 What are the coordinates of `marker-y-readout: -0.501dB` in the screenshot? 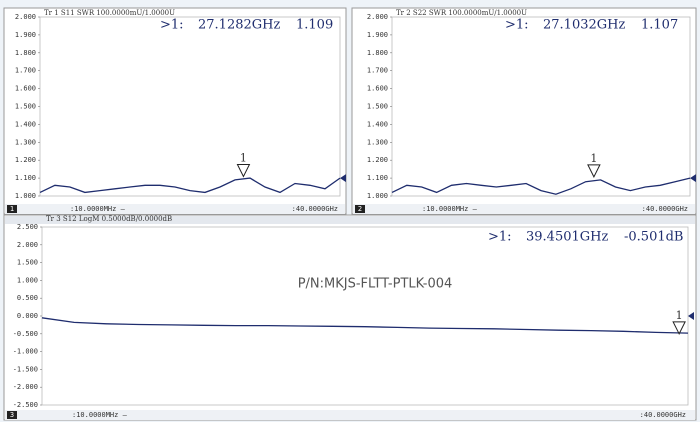 It's located at (653, 237).